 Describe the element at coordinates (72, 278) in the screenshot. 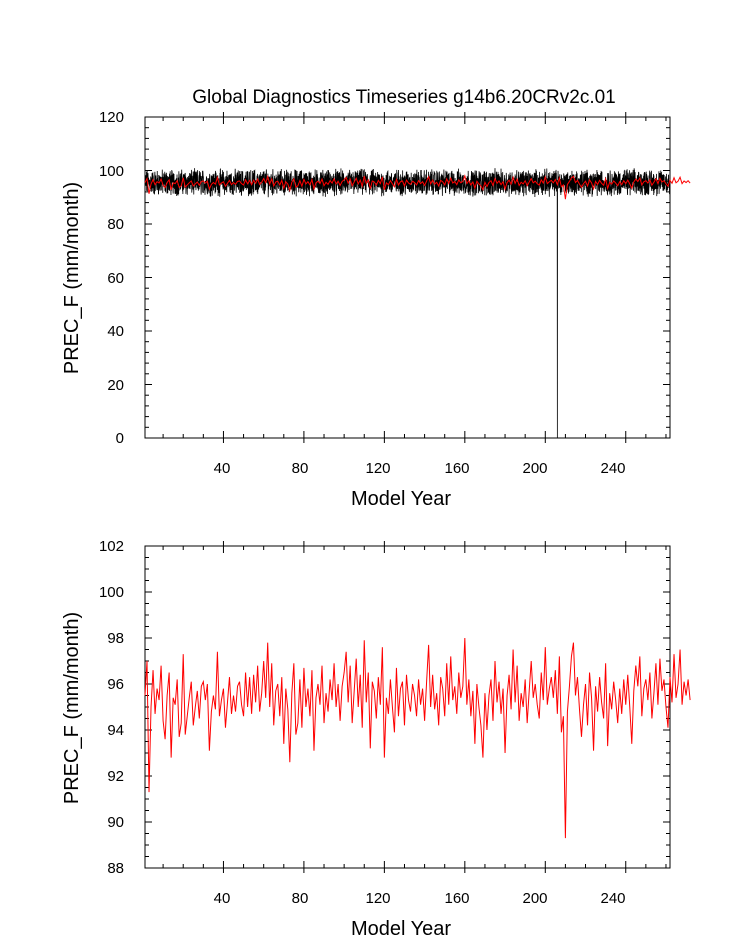

I see `top-y-axis-title: PREC_F (mm/month)` at that location.